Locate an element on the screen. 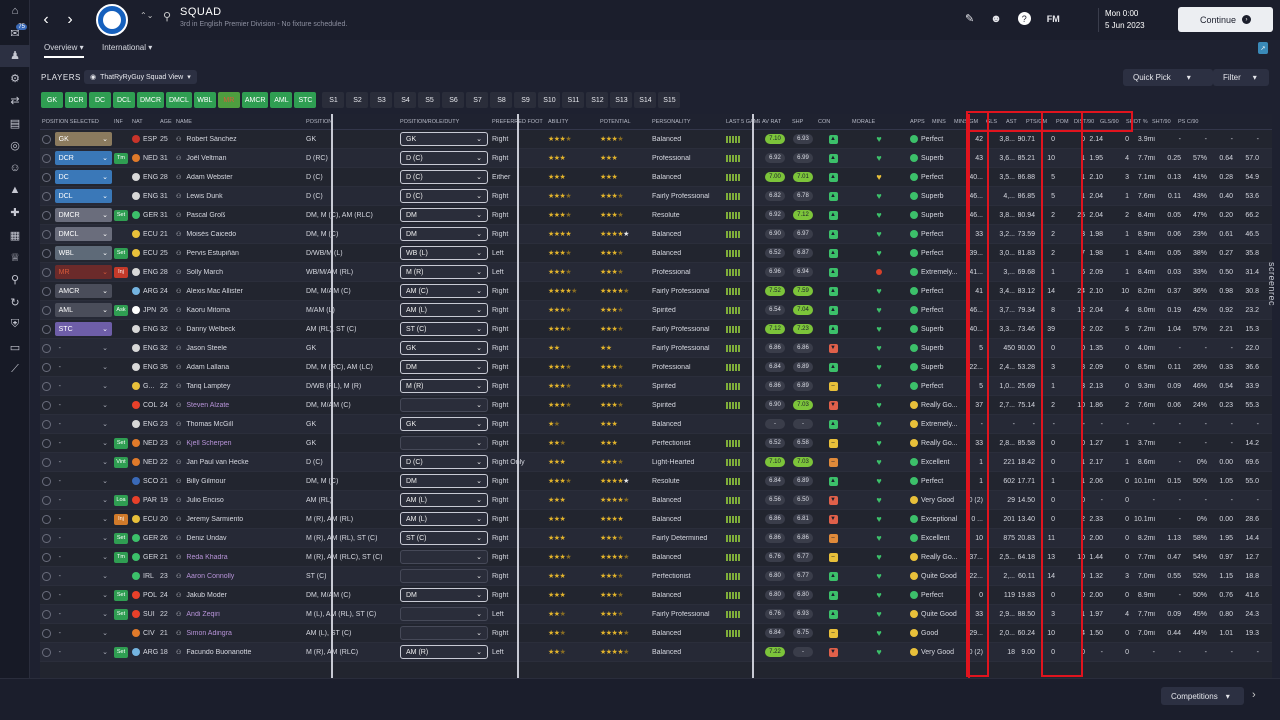 The image size is (1280, 720). position-selector: STC ⌄ is located at coordinates (83, 329).